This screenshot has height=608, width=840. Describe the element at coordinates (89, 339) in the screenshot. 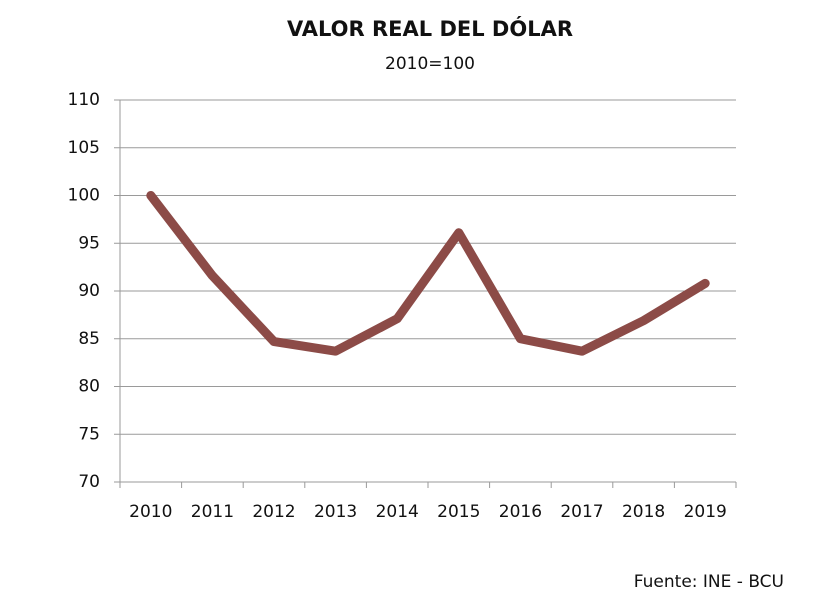

I see `y-tick-label: 85` at that location.